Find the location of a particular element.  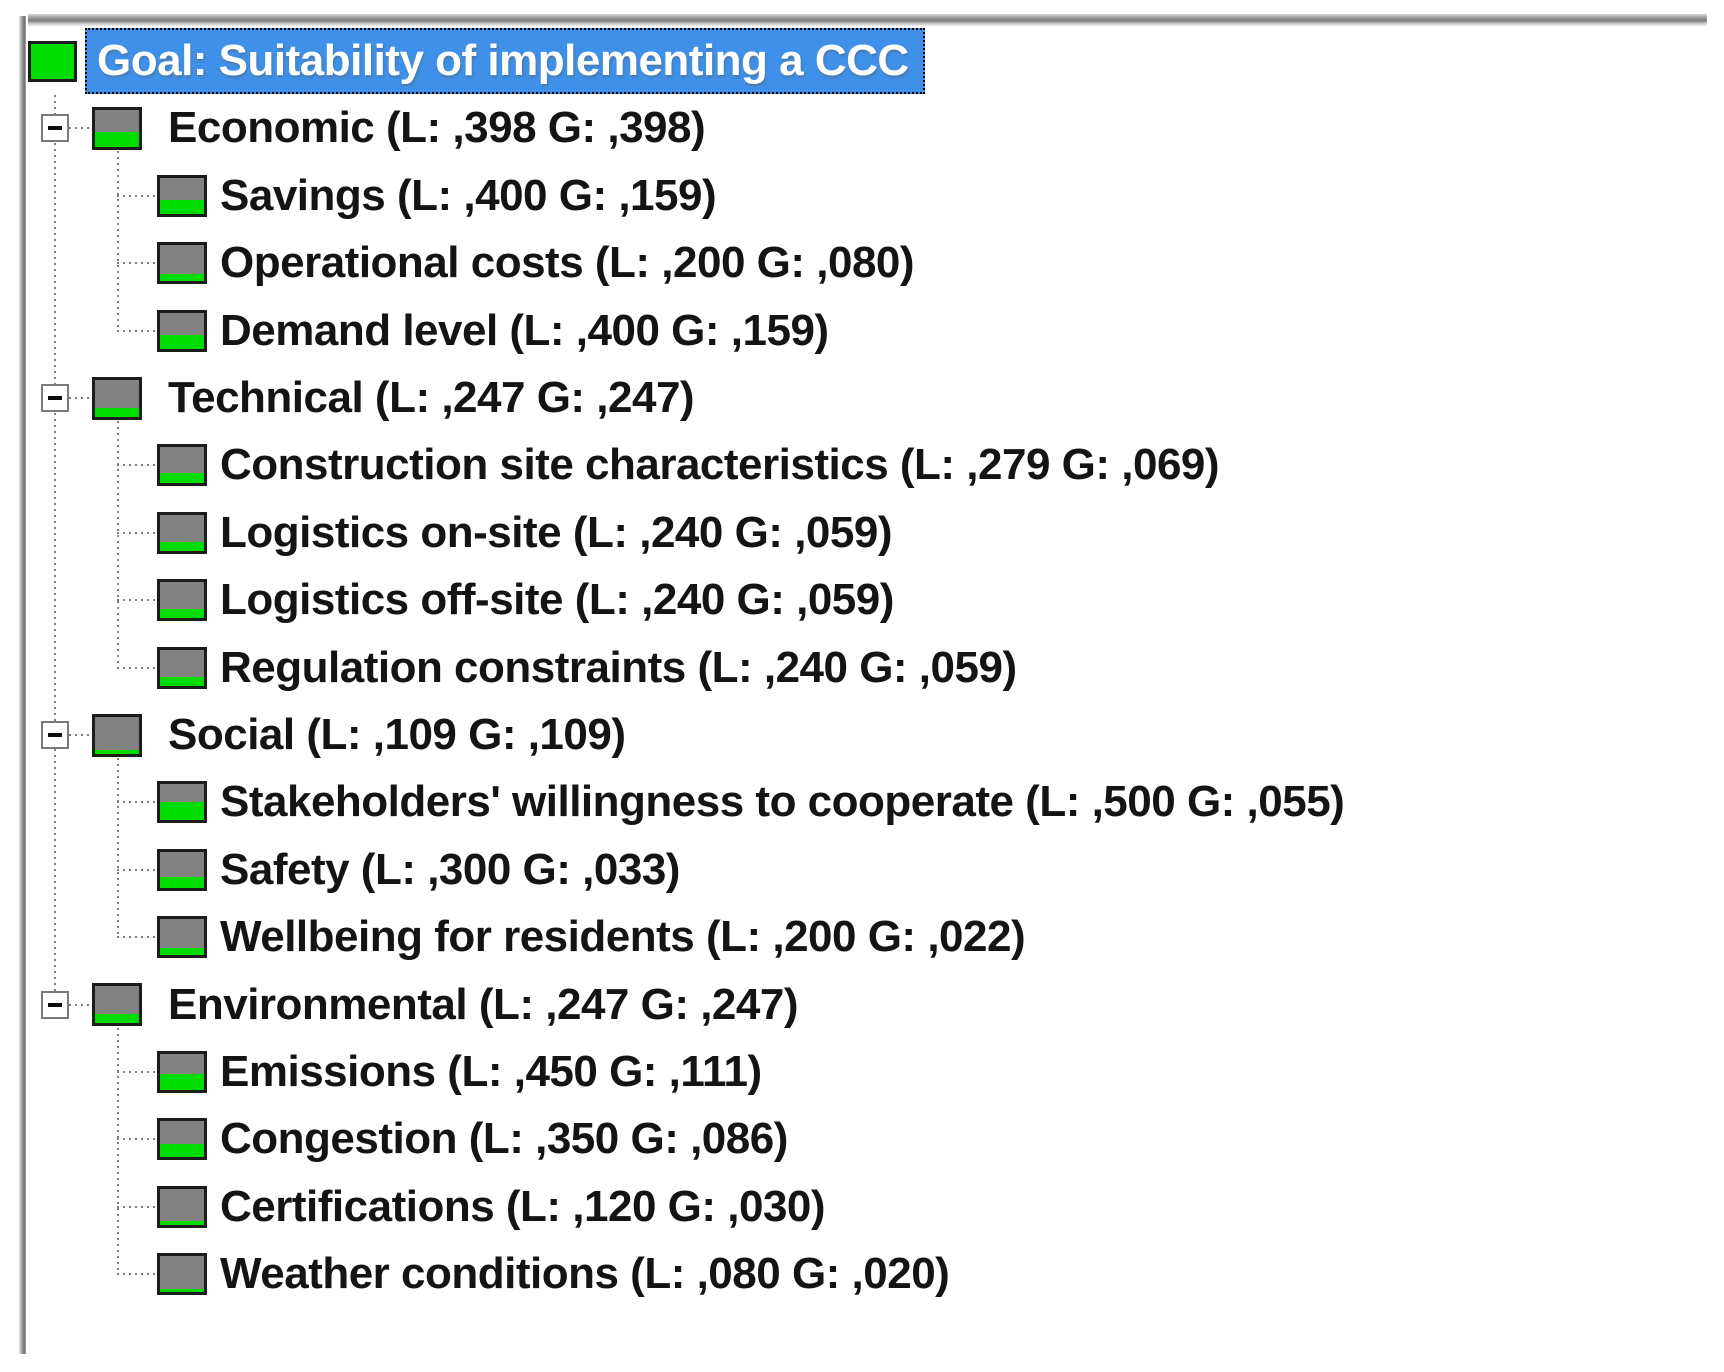

tree-node-label: Safety (L: ,300 G: ,033) is located at coordinates (450, 869).